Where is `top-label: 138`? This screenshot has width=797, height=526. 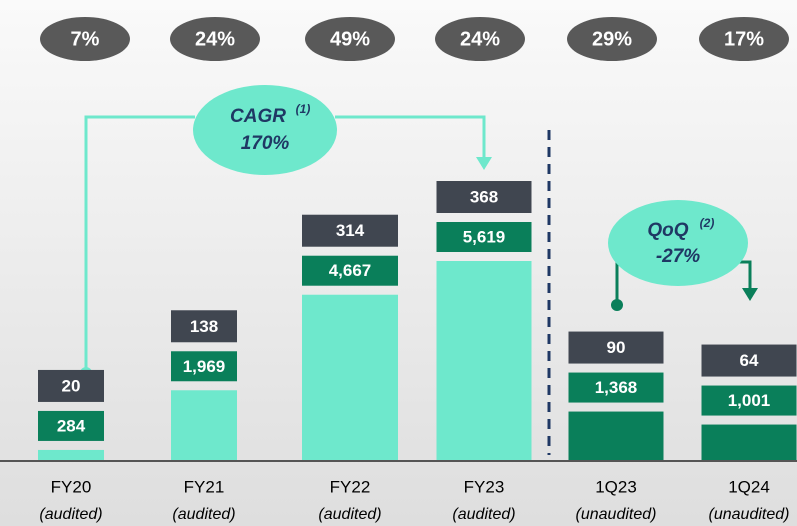
top-label: 138 is located at coordinates (204, 326).